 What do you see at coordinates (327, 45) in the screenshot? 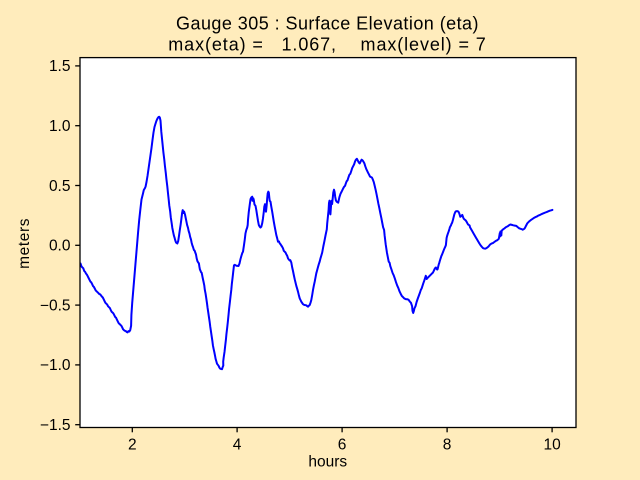
I see `svg-text:max(eta) = 1.067, max(lev: max(eta) = 1.067, max(level) = 7` at bounding box center [327, 45].